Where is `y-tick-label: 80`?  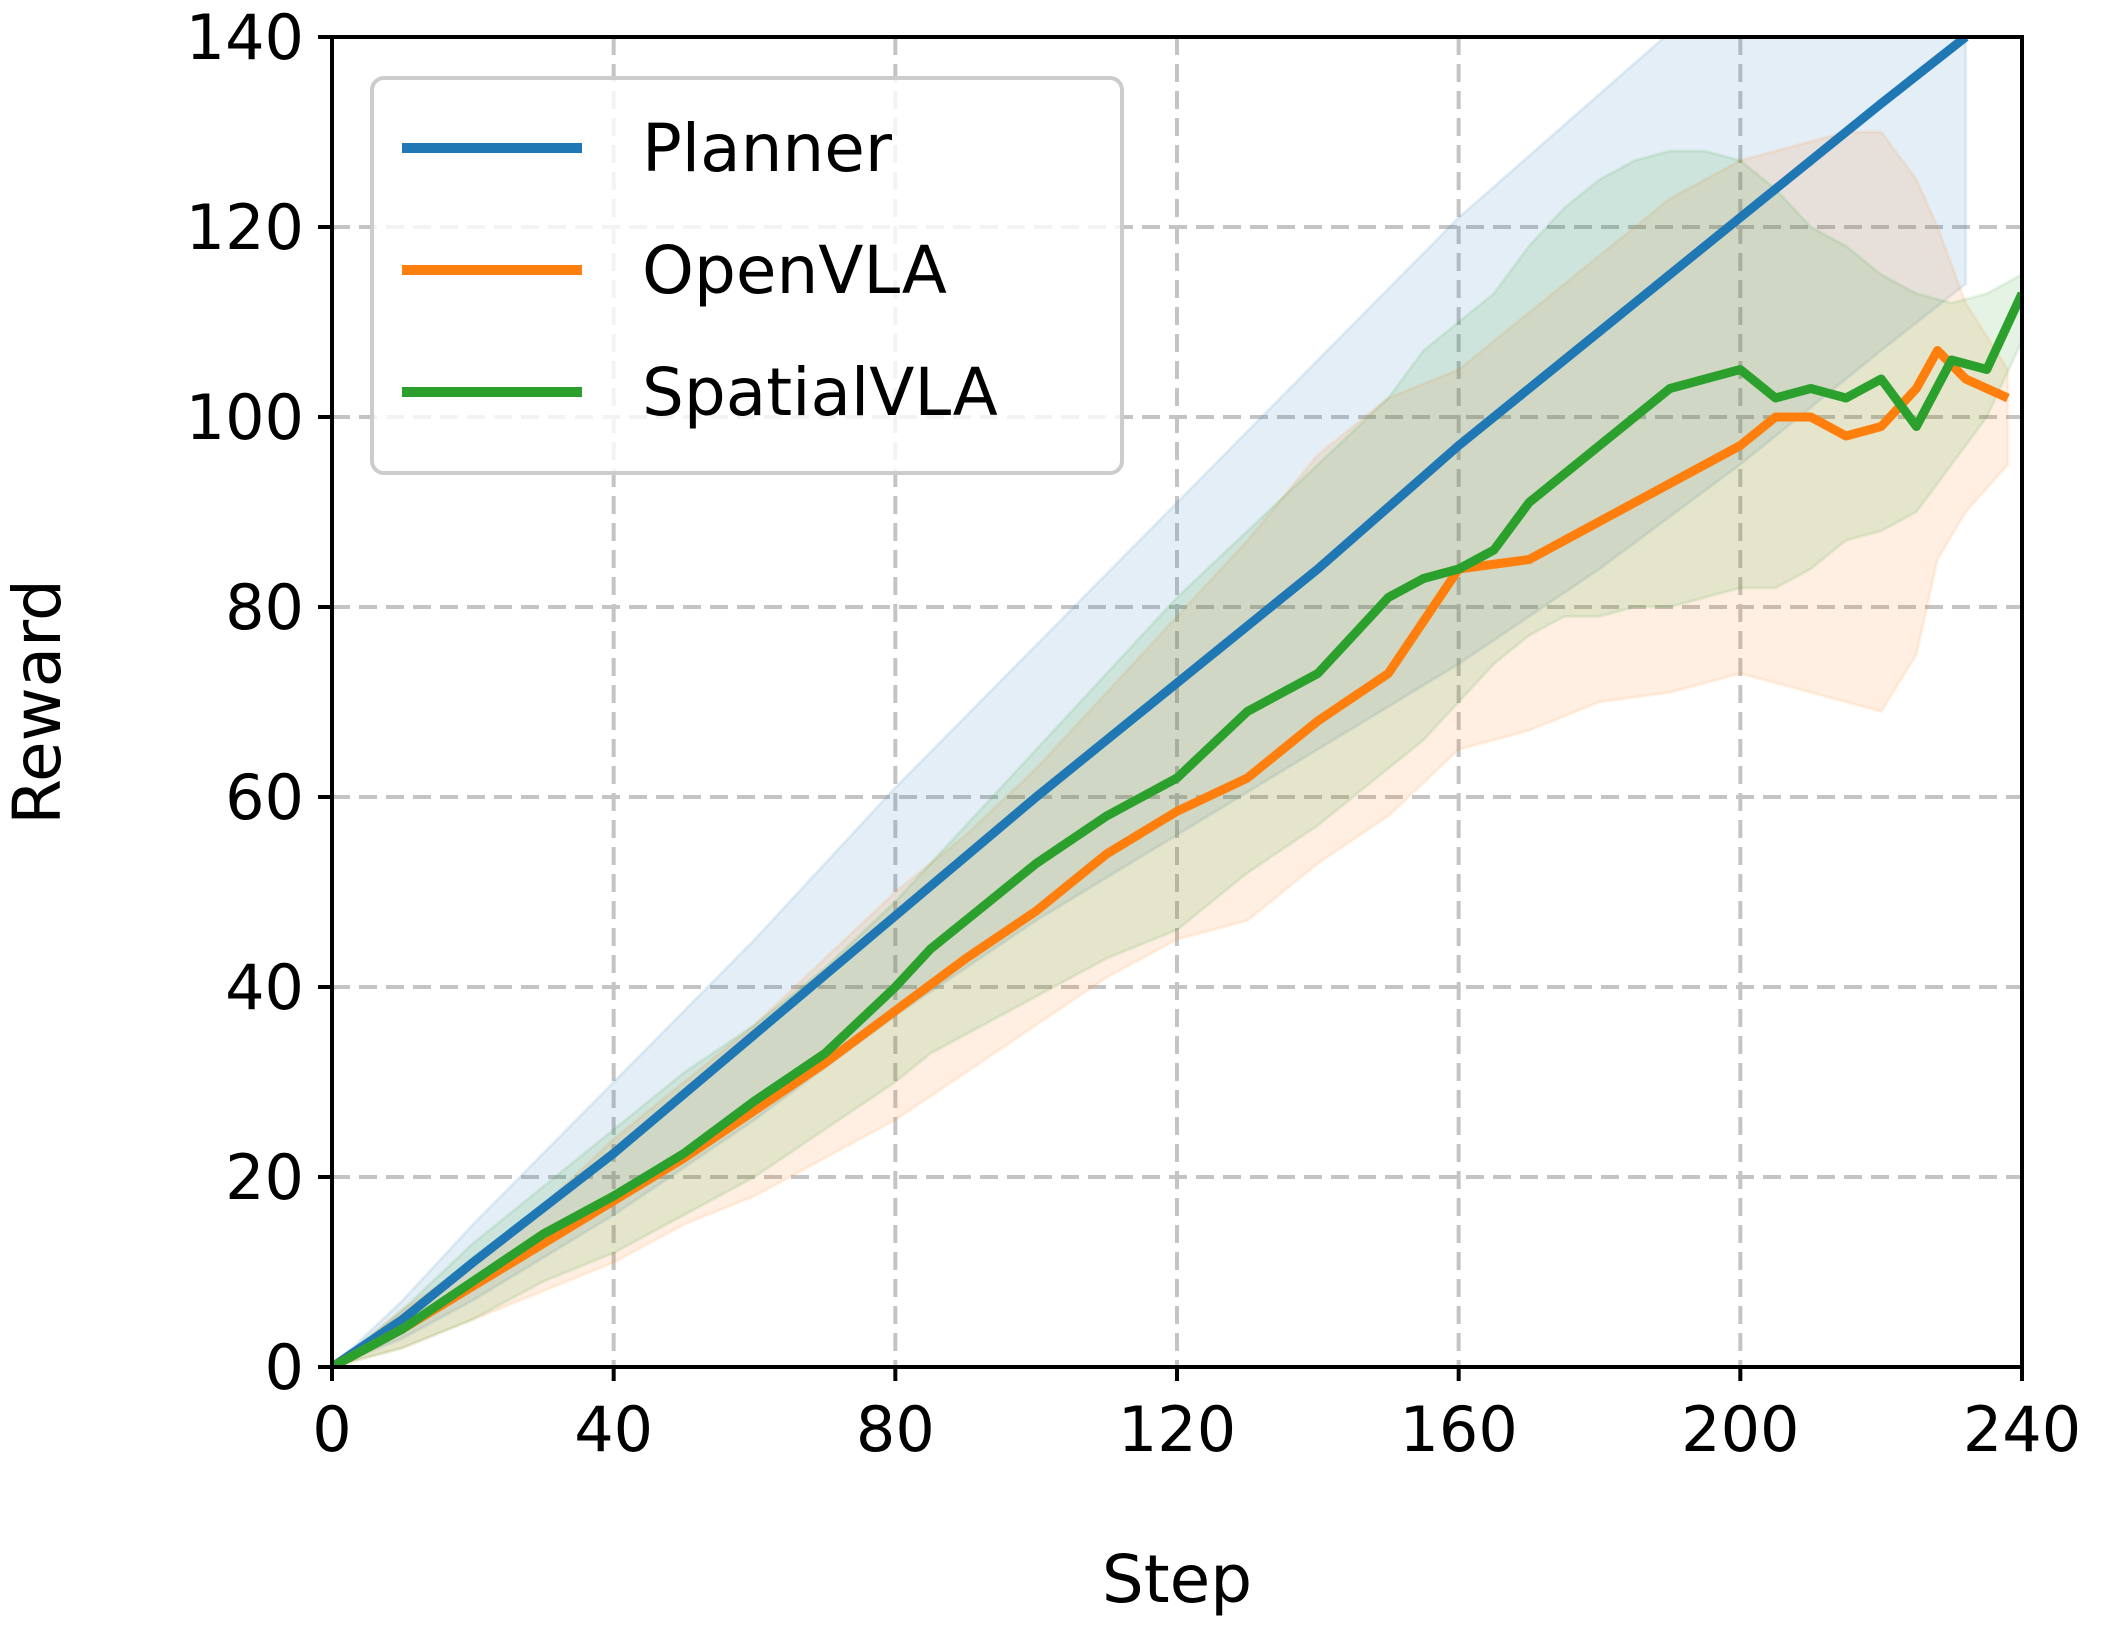 y-tick-label: 80 is located at coordinates (264, 607).